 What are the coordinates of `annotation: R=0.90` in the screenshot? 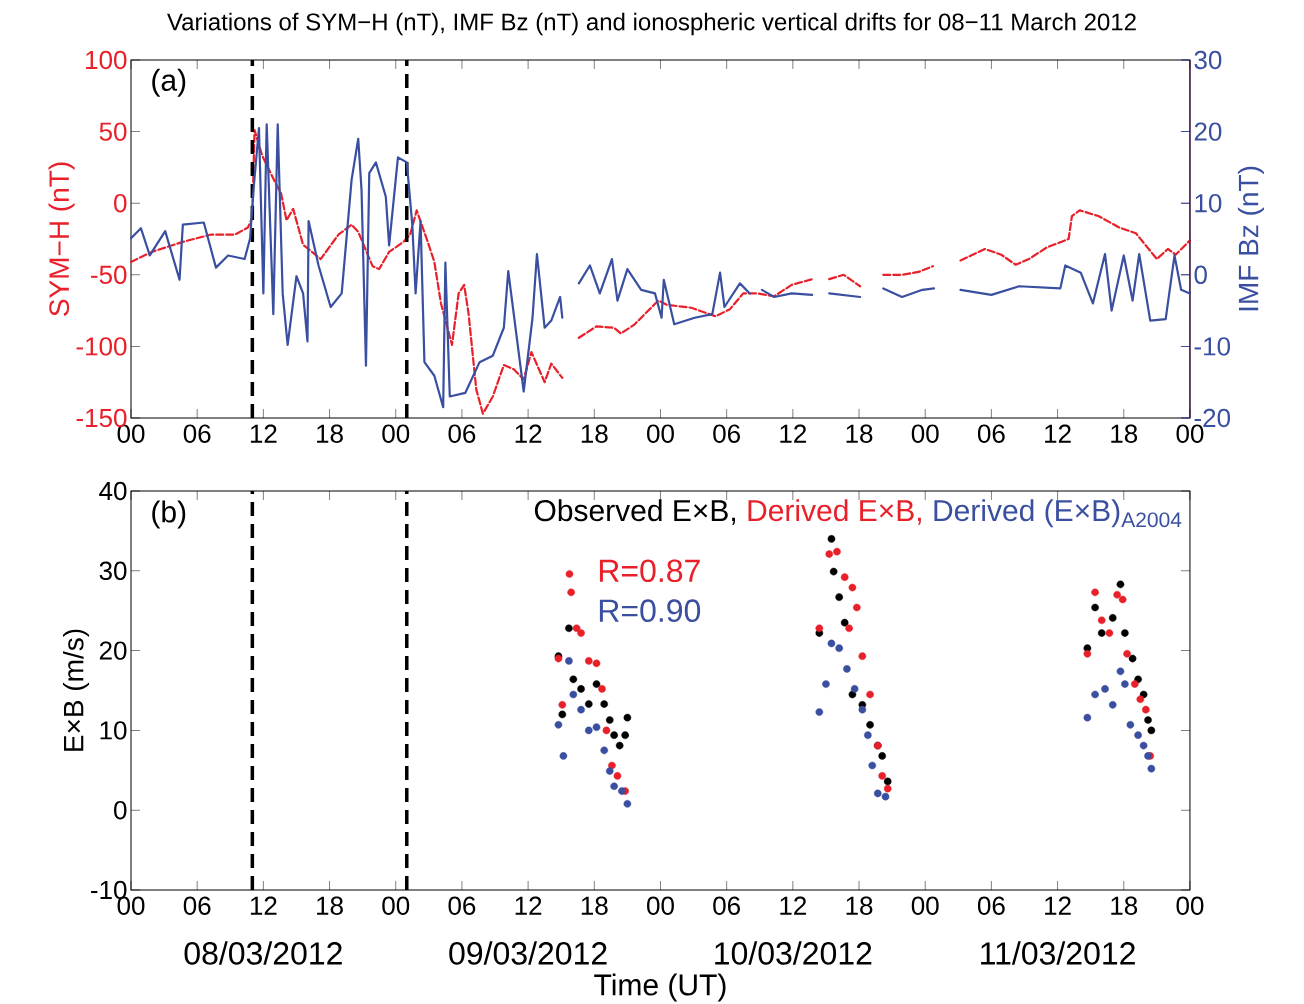 It's located at (650, 611).